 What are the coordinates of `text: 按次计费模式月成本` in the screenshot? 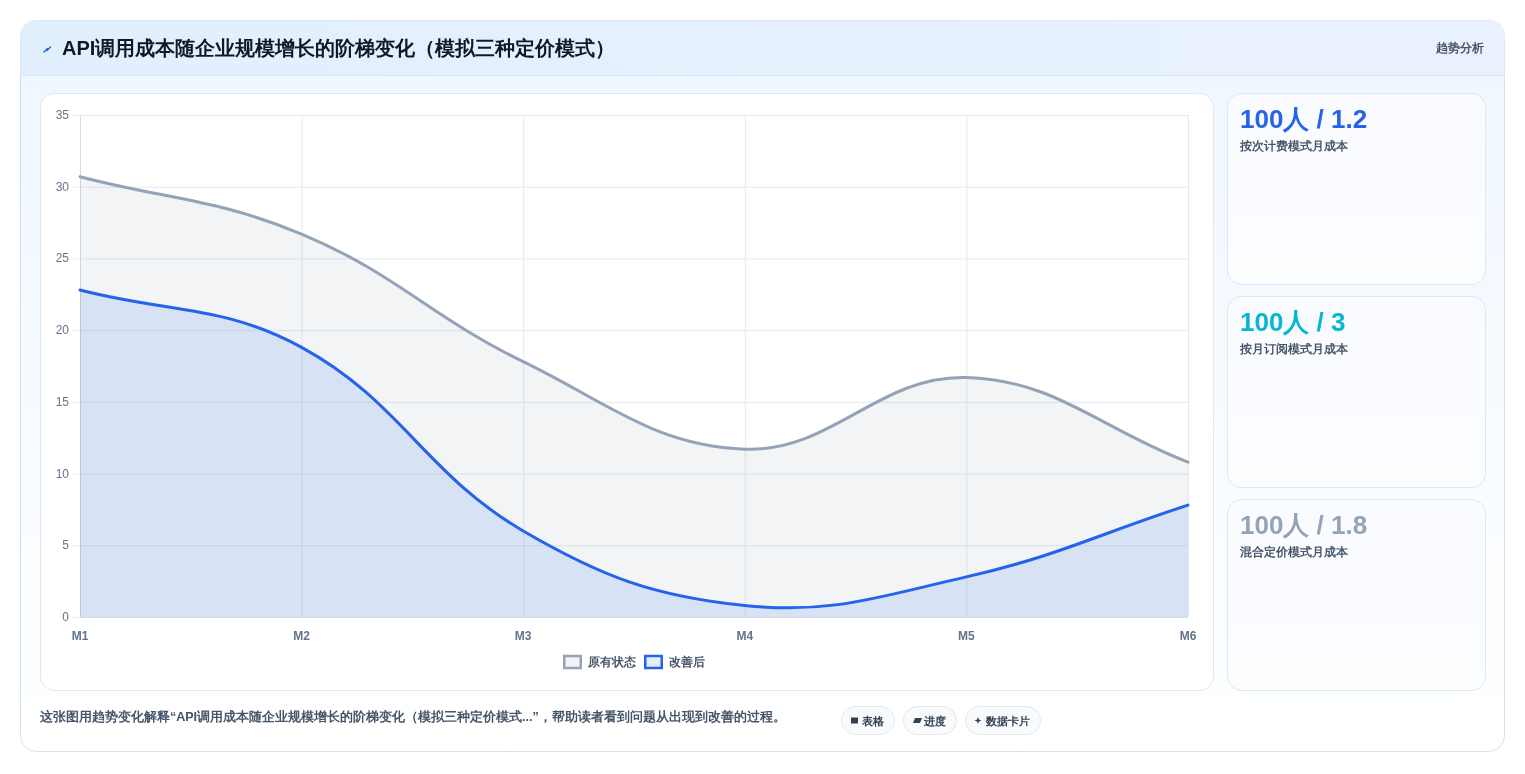 It's located at (1294, 146).